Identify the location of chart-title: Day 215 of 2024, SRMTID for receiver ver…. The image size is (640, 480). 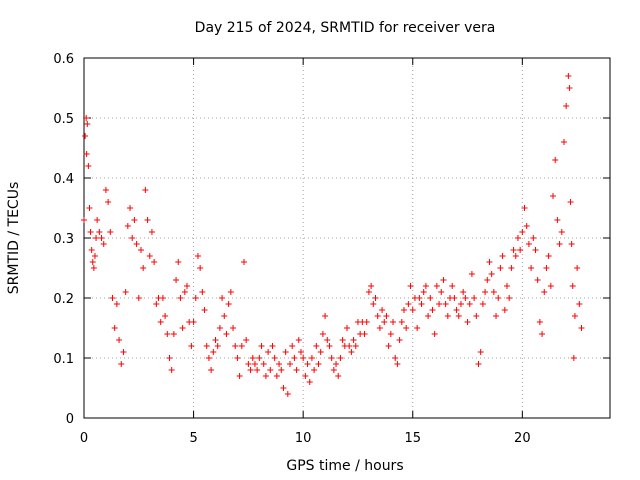
(345, 28).